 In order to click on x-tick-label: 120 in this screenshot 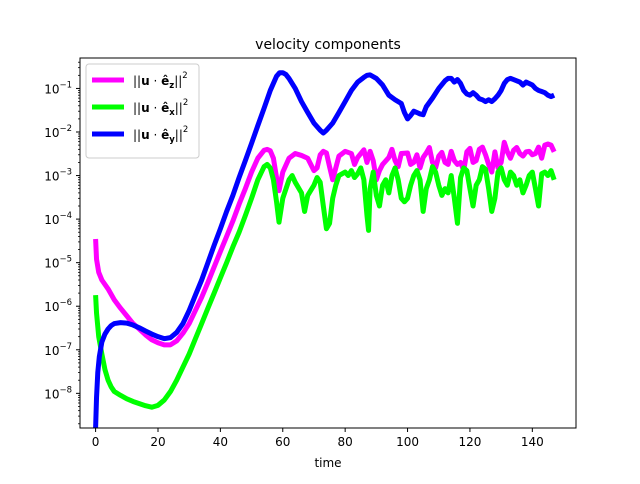, I will do `click(469, 442)`.